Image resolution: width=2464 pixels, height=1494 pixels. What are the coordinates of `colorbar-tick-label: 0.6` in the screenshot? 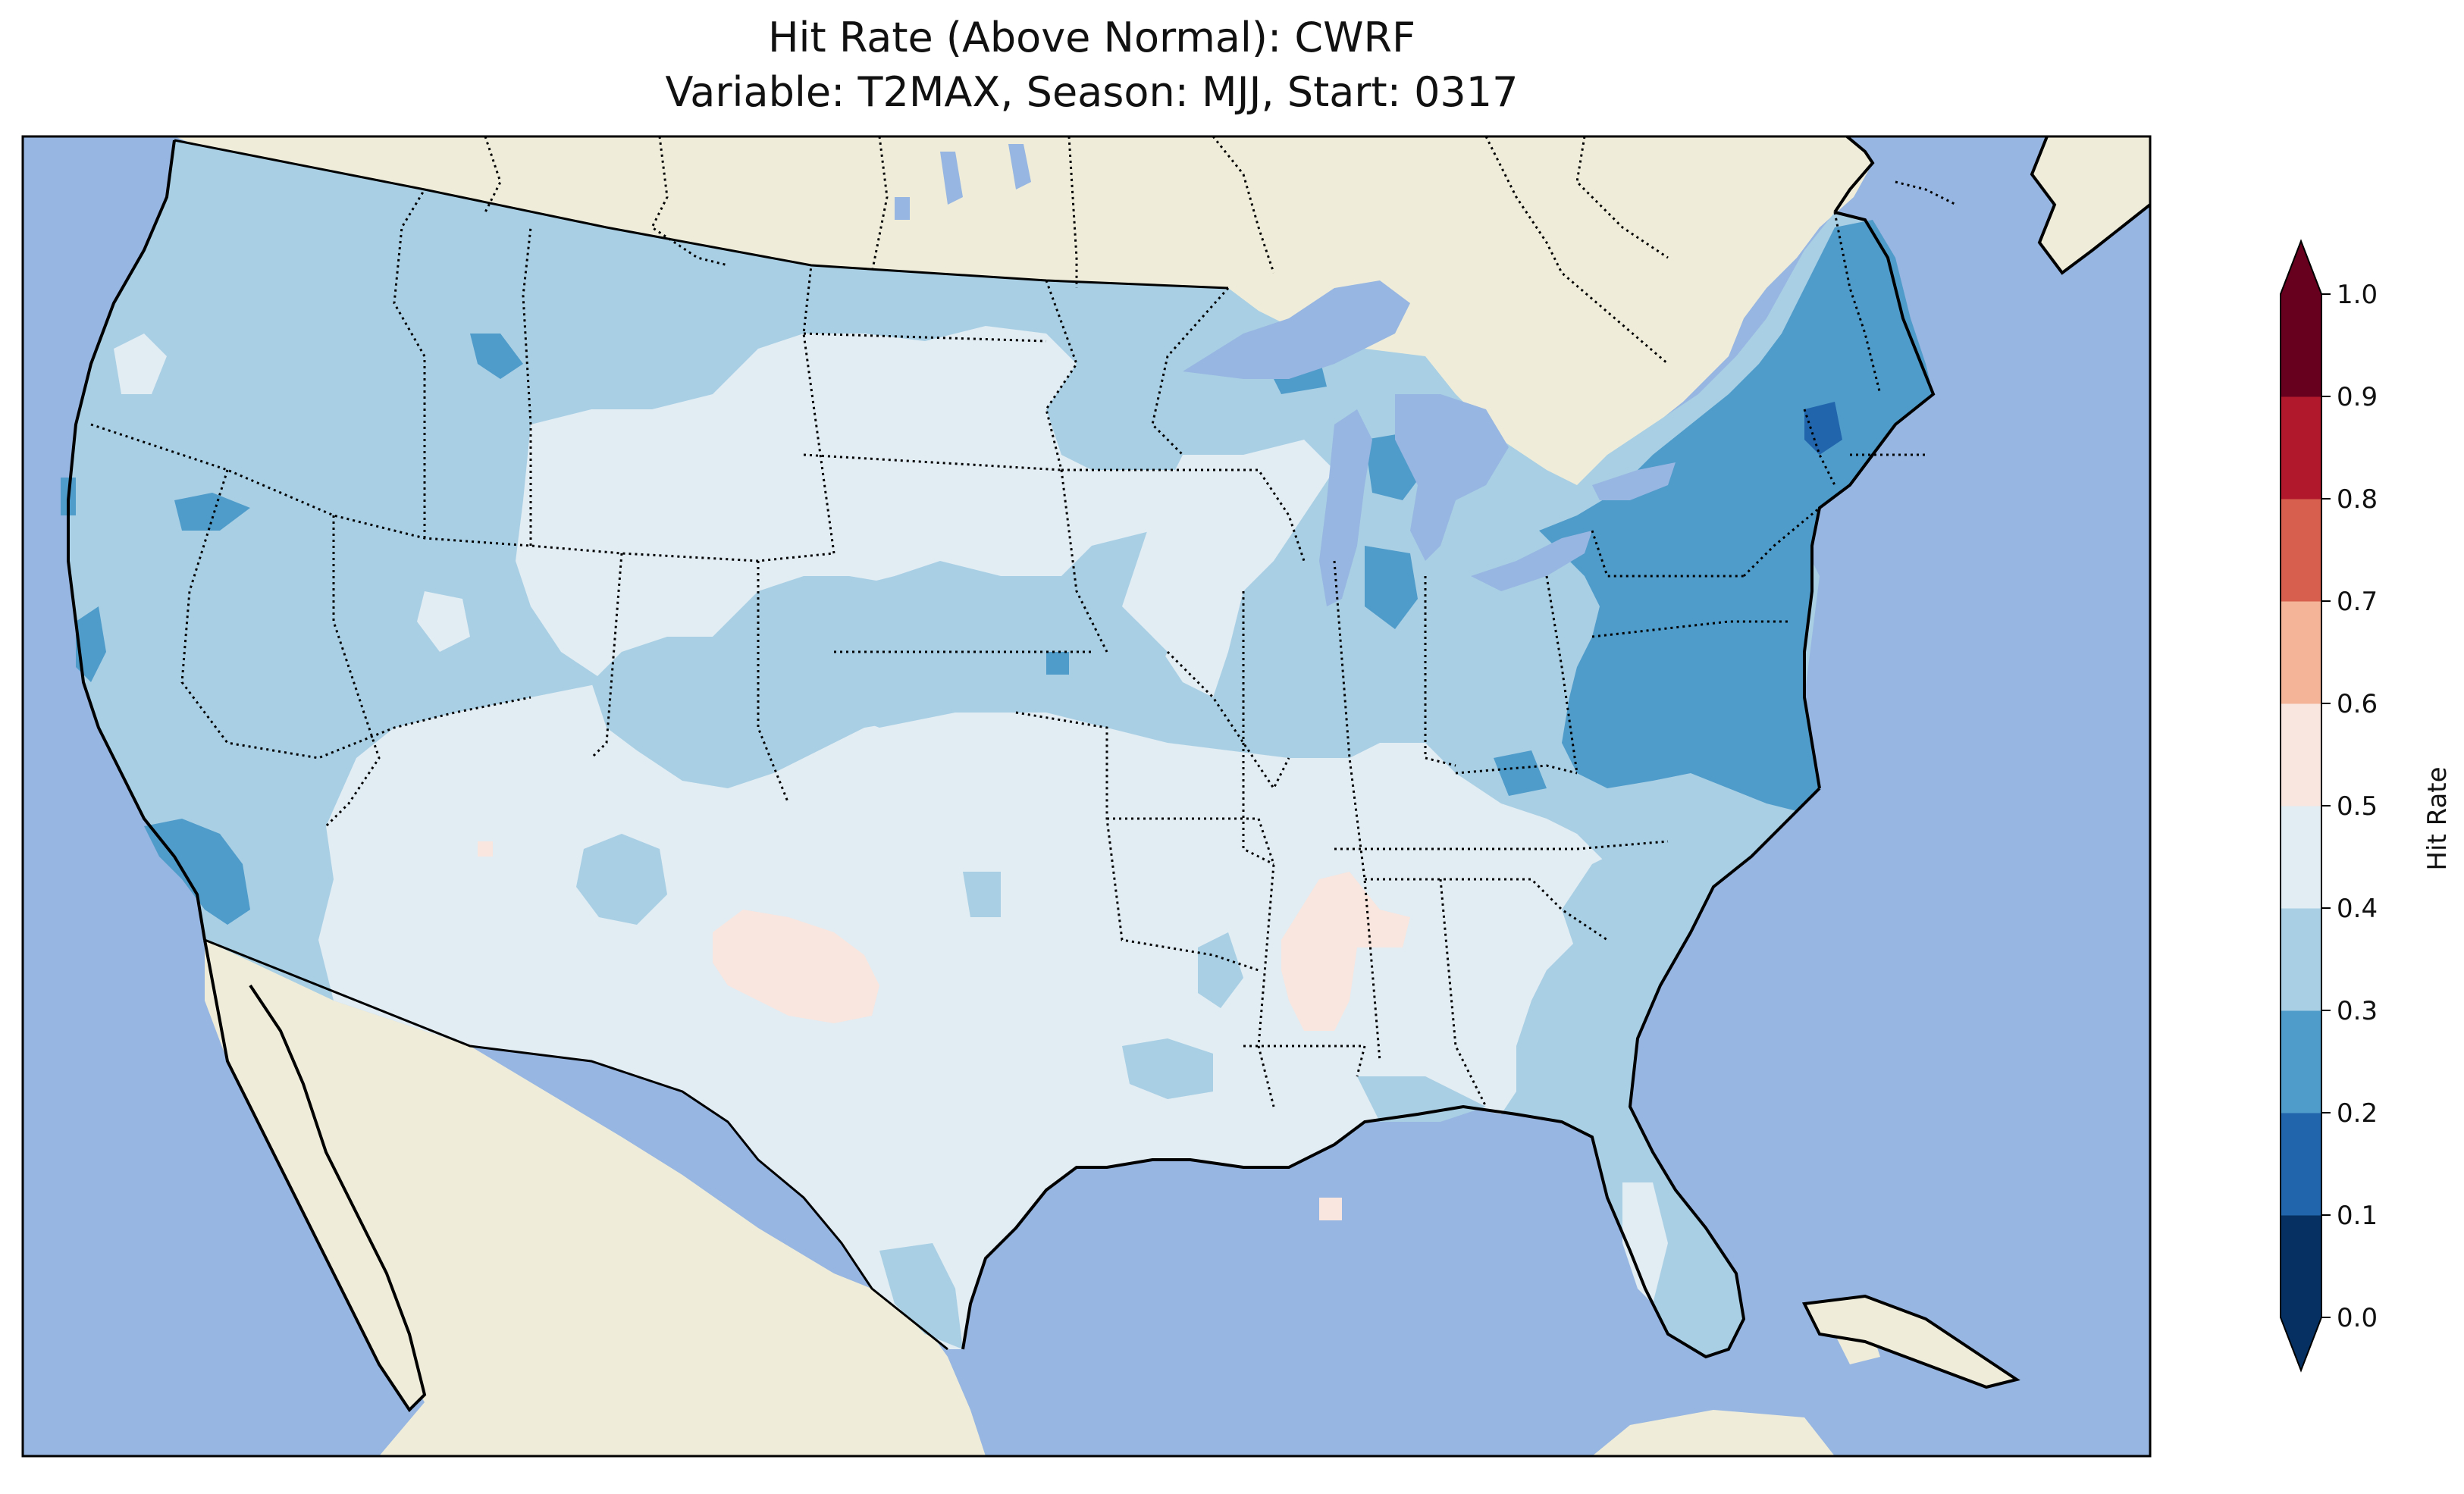 It's located at (2357, 704).